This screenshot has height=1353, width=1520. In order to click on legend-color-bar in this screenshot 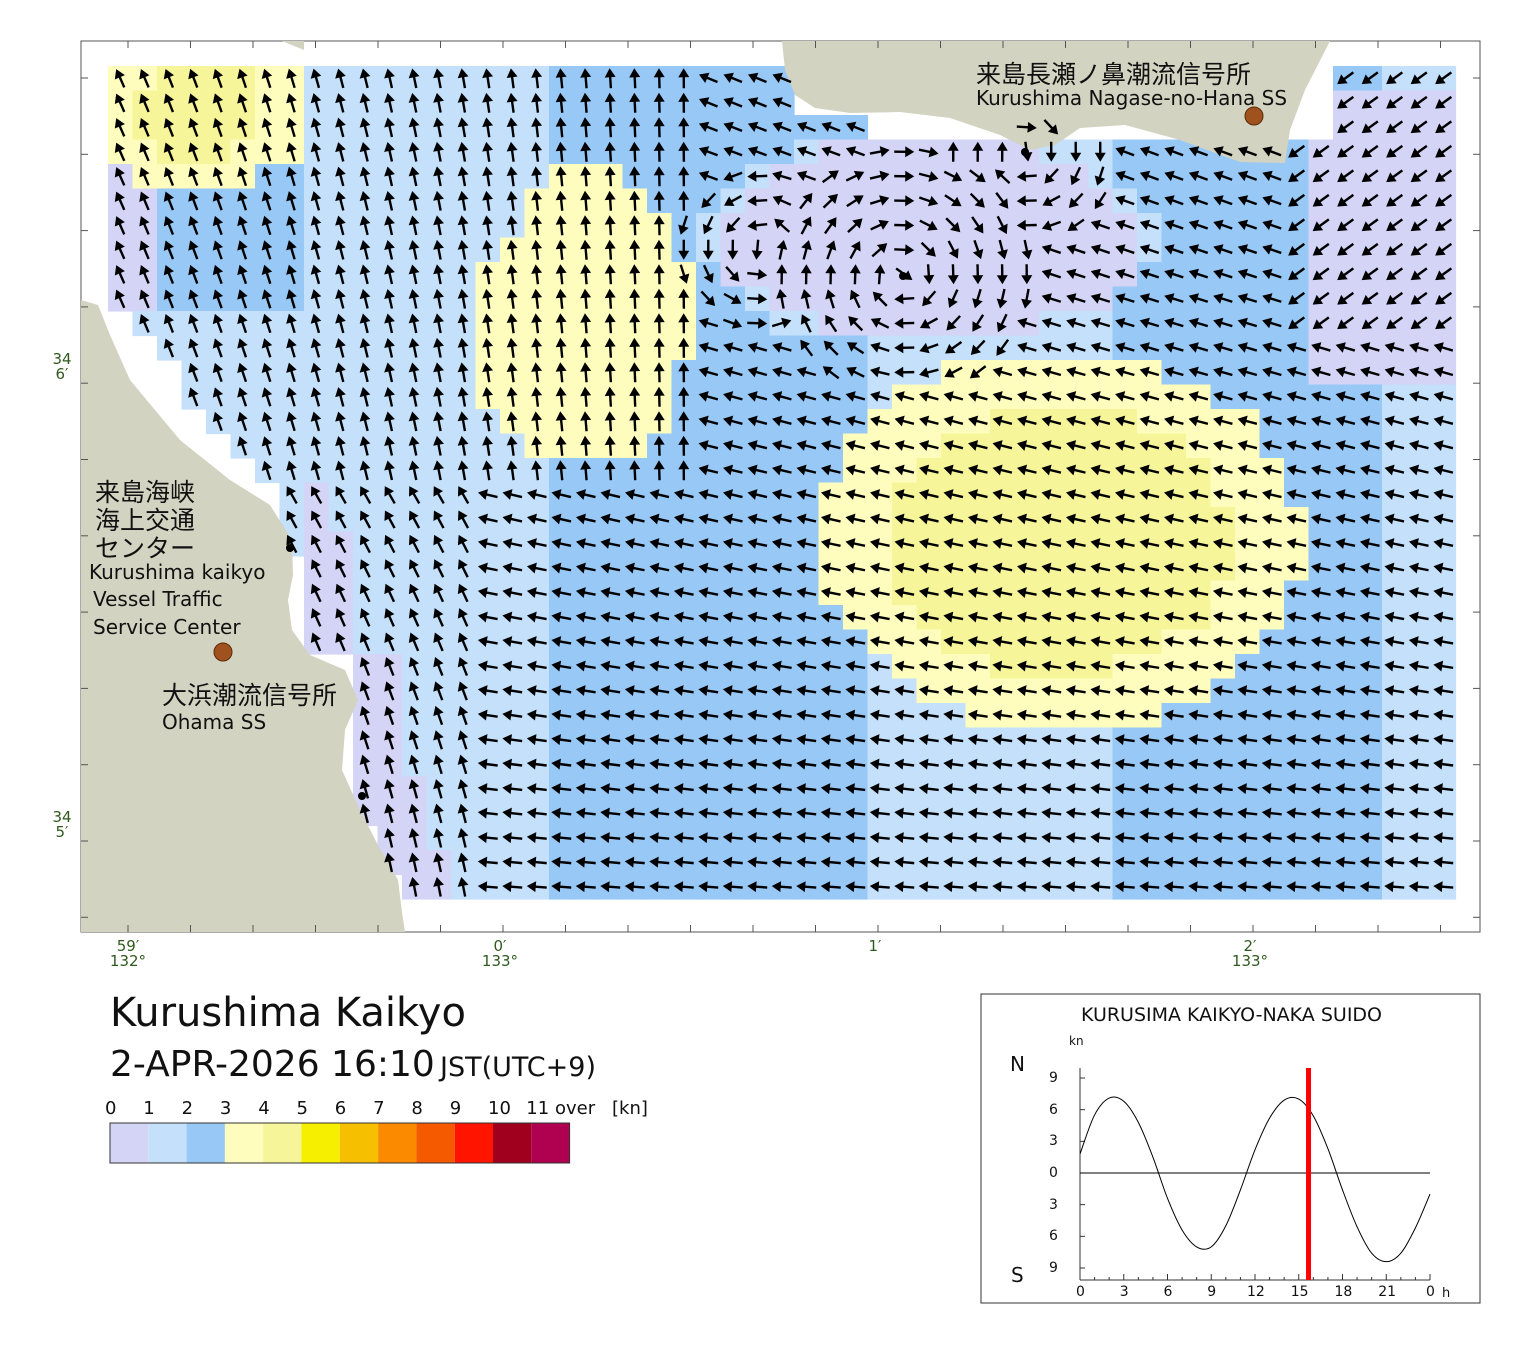, I will do `click(340, 1143)`.